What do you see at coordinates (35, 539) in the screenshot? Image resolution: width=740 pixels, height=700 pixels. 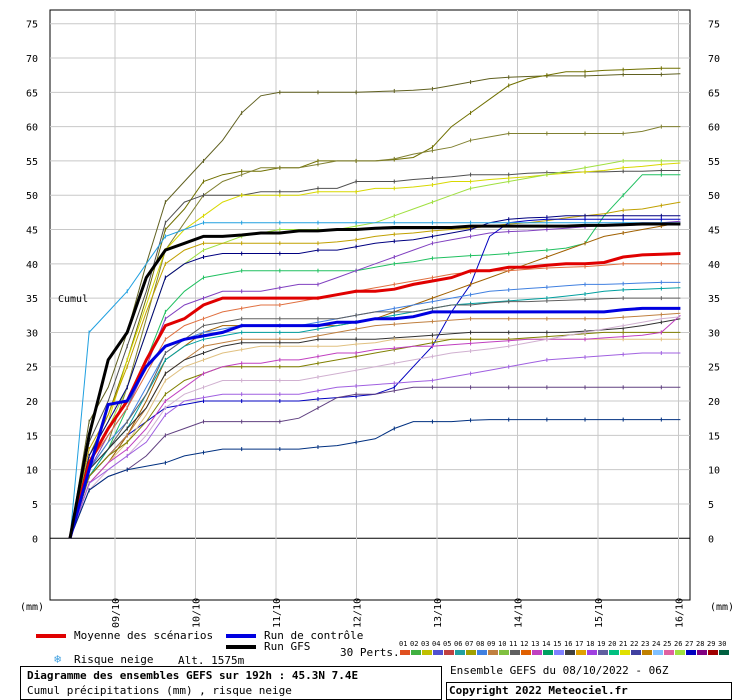 I see `y-tick-label-left: 0` at bounding box center [35, 539].